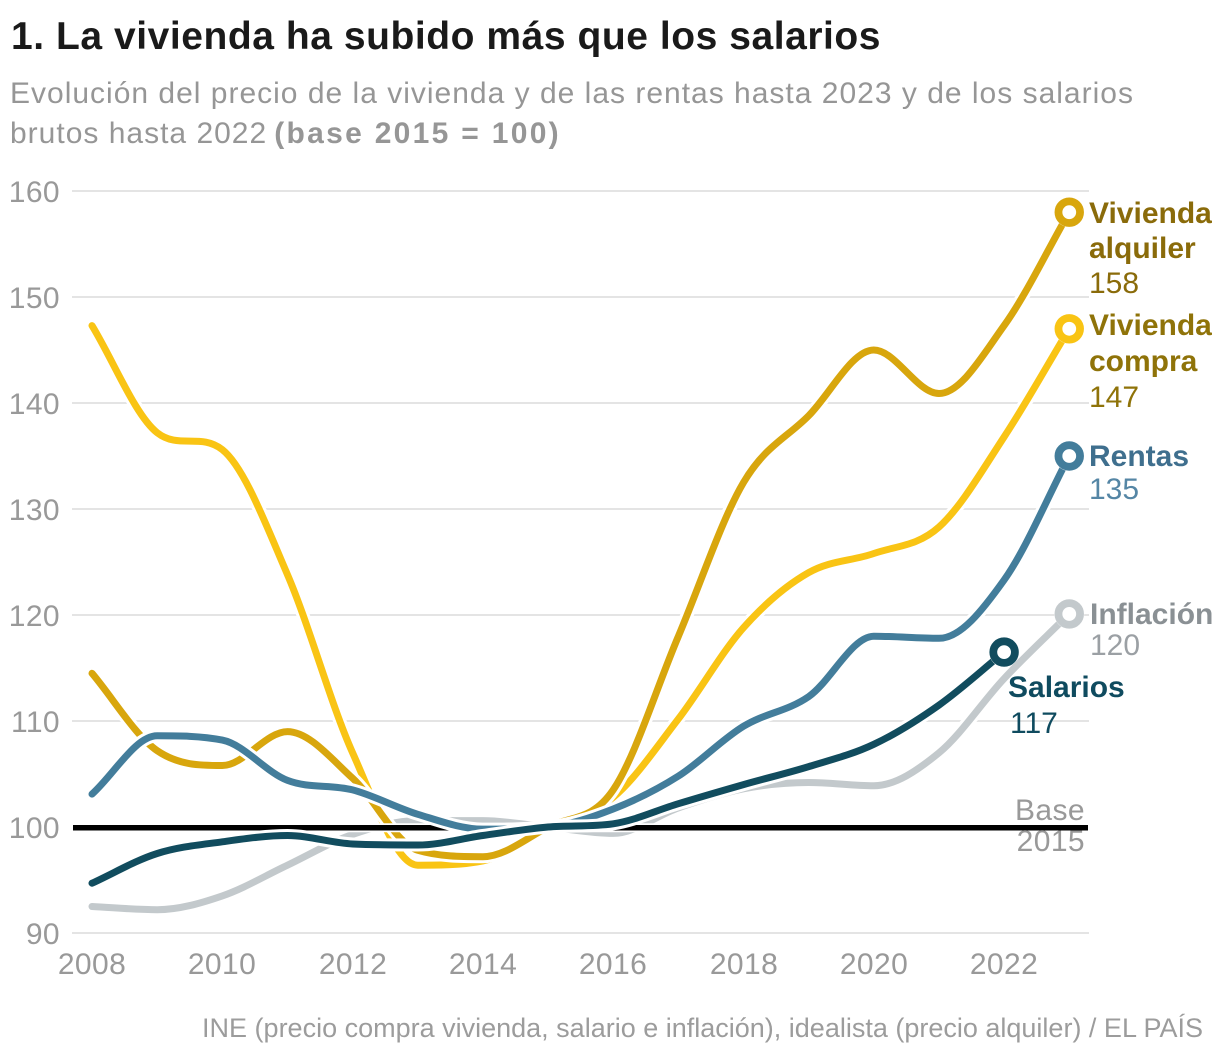 The width and height of the screenshot is (1220, 1060). What do you see at coordinates (1034, 723) in the screenshot?
I see `svg-text: 117` at bounding box center [1034, 723].